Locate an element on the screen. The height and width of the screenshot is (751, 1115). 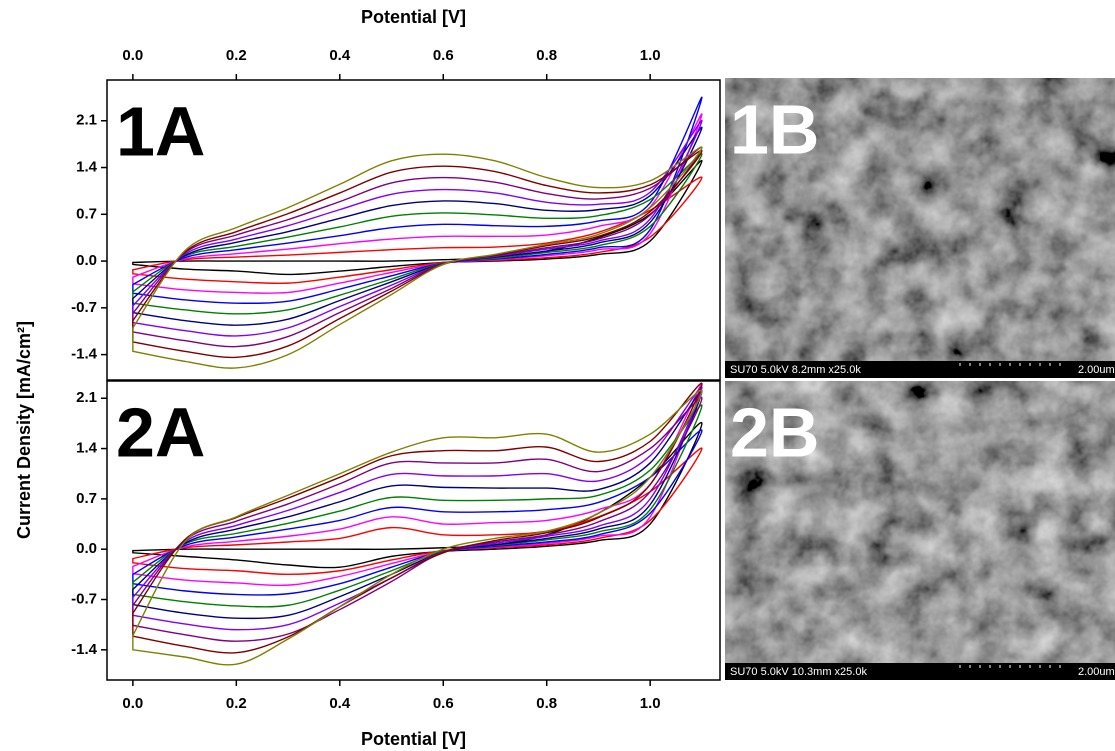
caption: SU70 5.0kV 8.2mm x25.0k is located at coordinates (795, 370).